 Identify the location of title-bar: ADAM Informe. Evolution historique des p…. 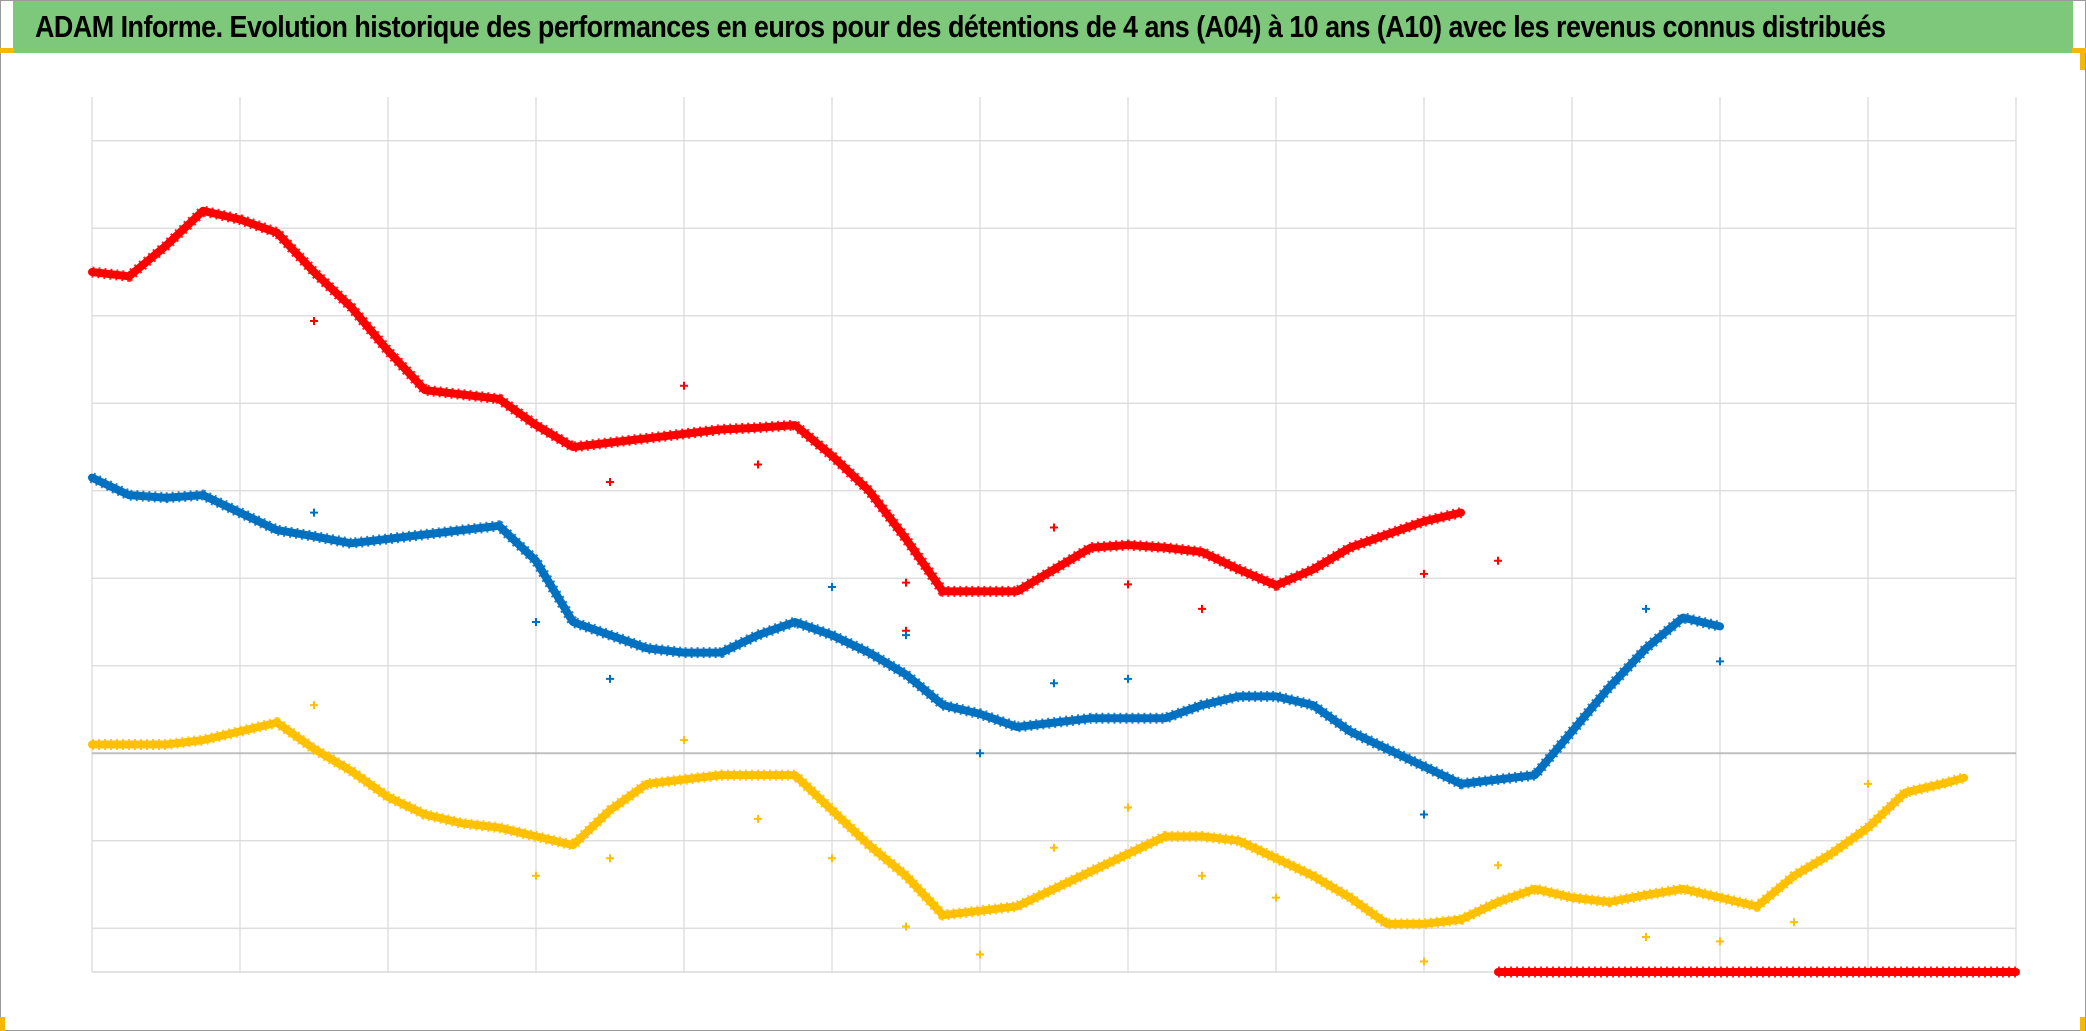
(1043, 27).